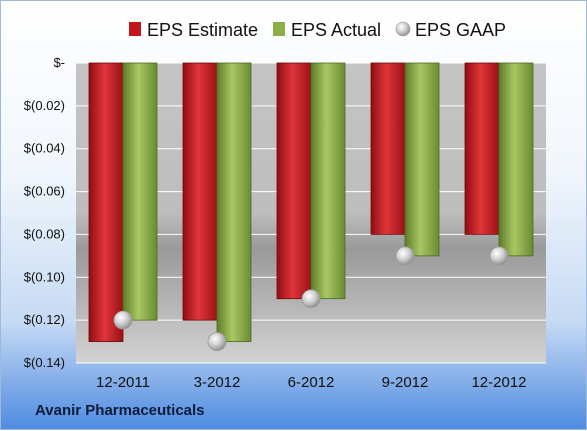 The width and height of the screenshot is (587, 431). I want to click on y-tick-label: $(0.12), so click(44, 319).